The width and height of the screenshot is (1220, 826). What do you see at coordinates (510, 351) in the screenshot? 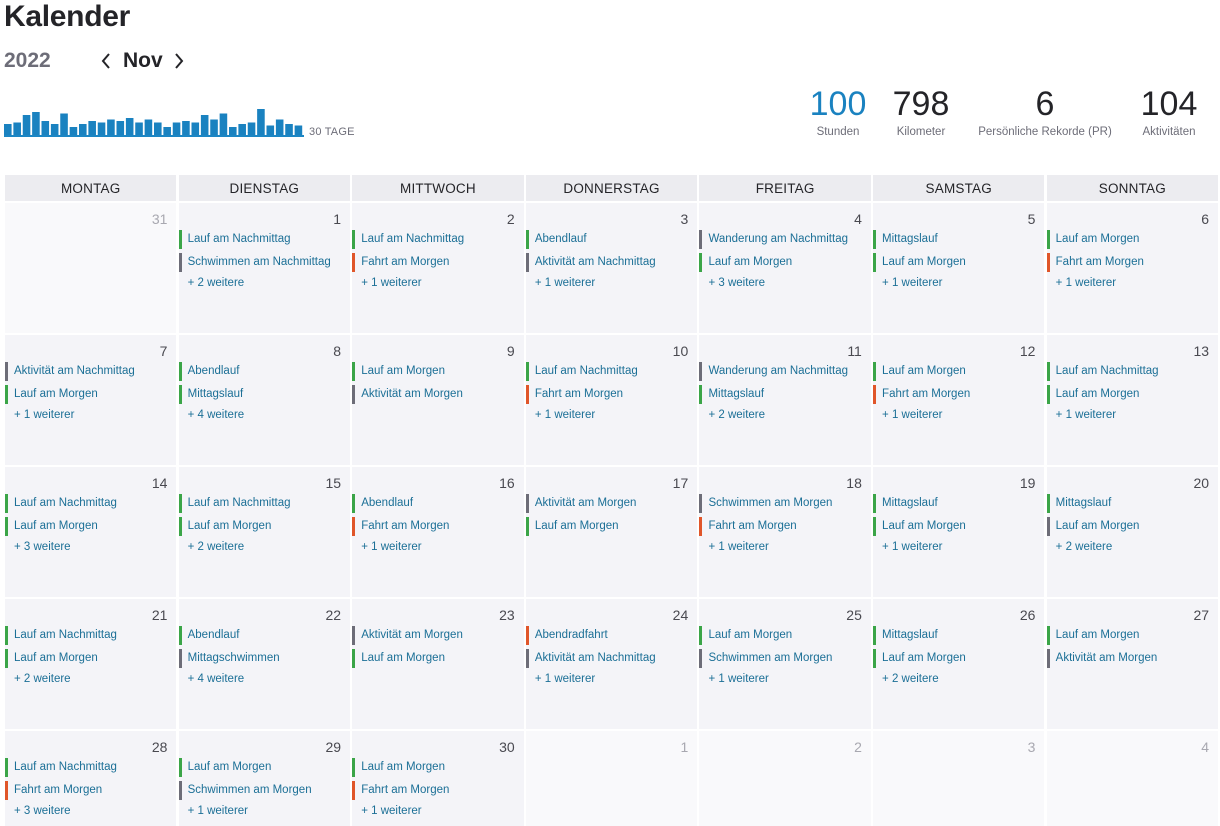
I see `day-number: 9` at bounding box center [510, 351].